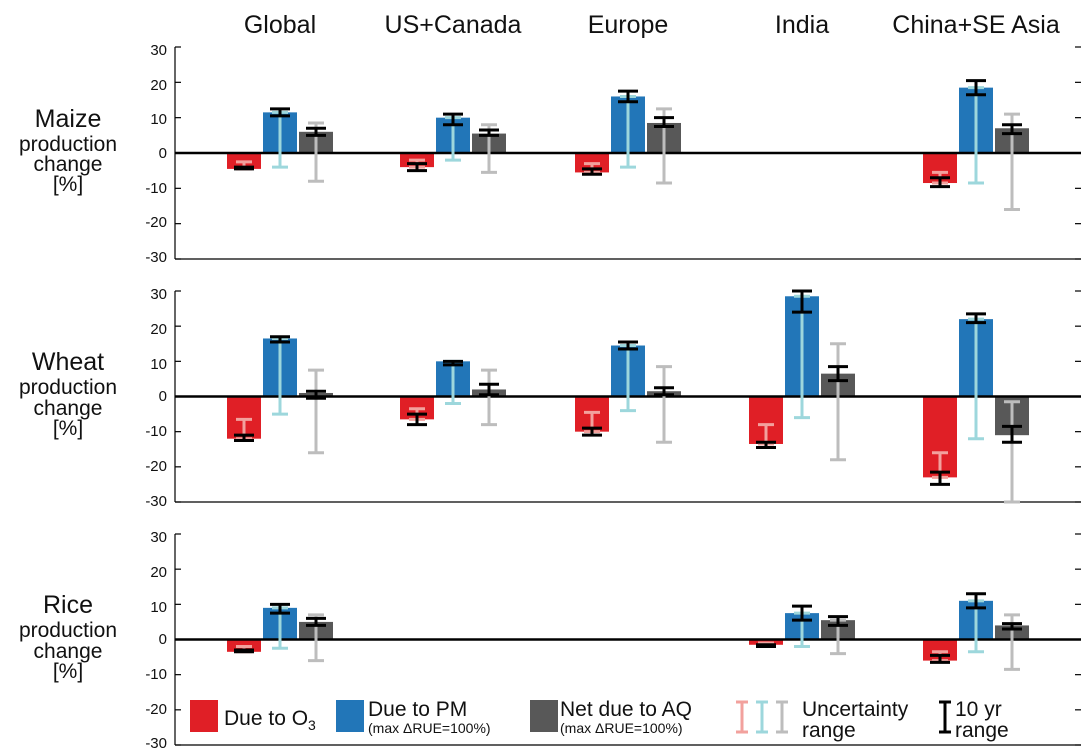 The image size is (1081, 749). Describe the element at coordinates (544, 716) in the screenshot. I see `legend-swatch-aq` at that location.